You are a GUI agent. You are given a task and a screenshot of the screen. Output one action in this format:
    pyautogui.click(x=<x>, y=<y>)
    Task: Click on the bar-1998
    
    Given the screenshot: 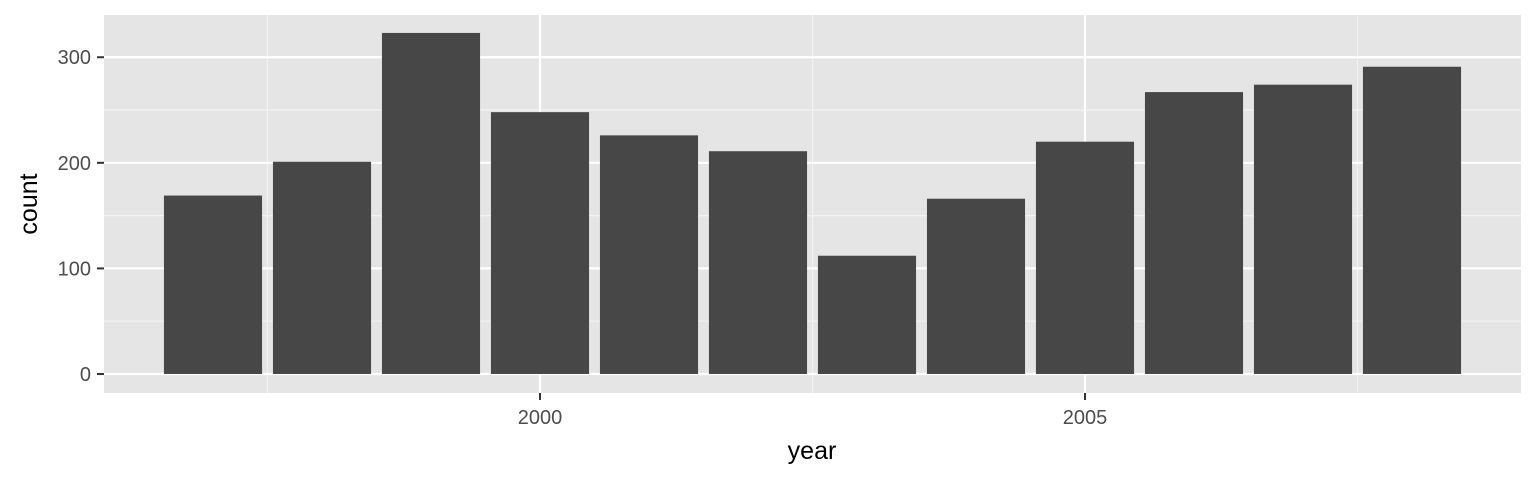 What is the action you would take?
    pyautogui.click(x=322, y=267)
    